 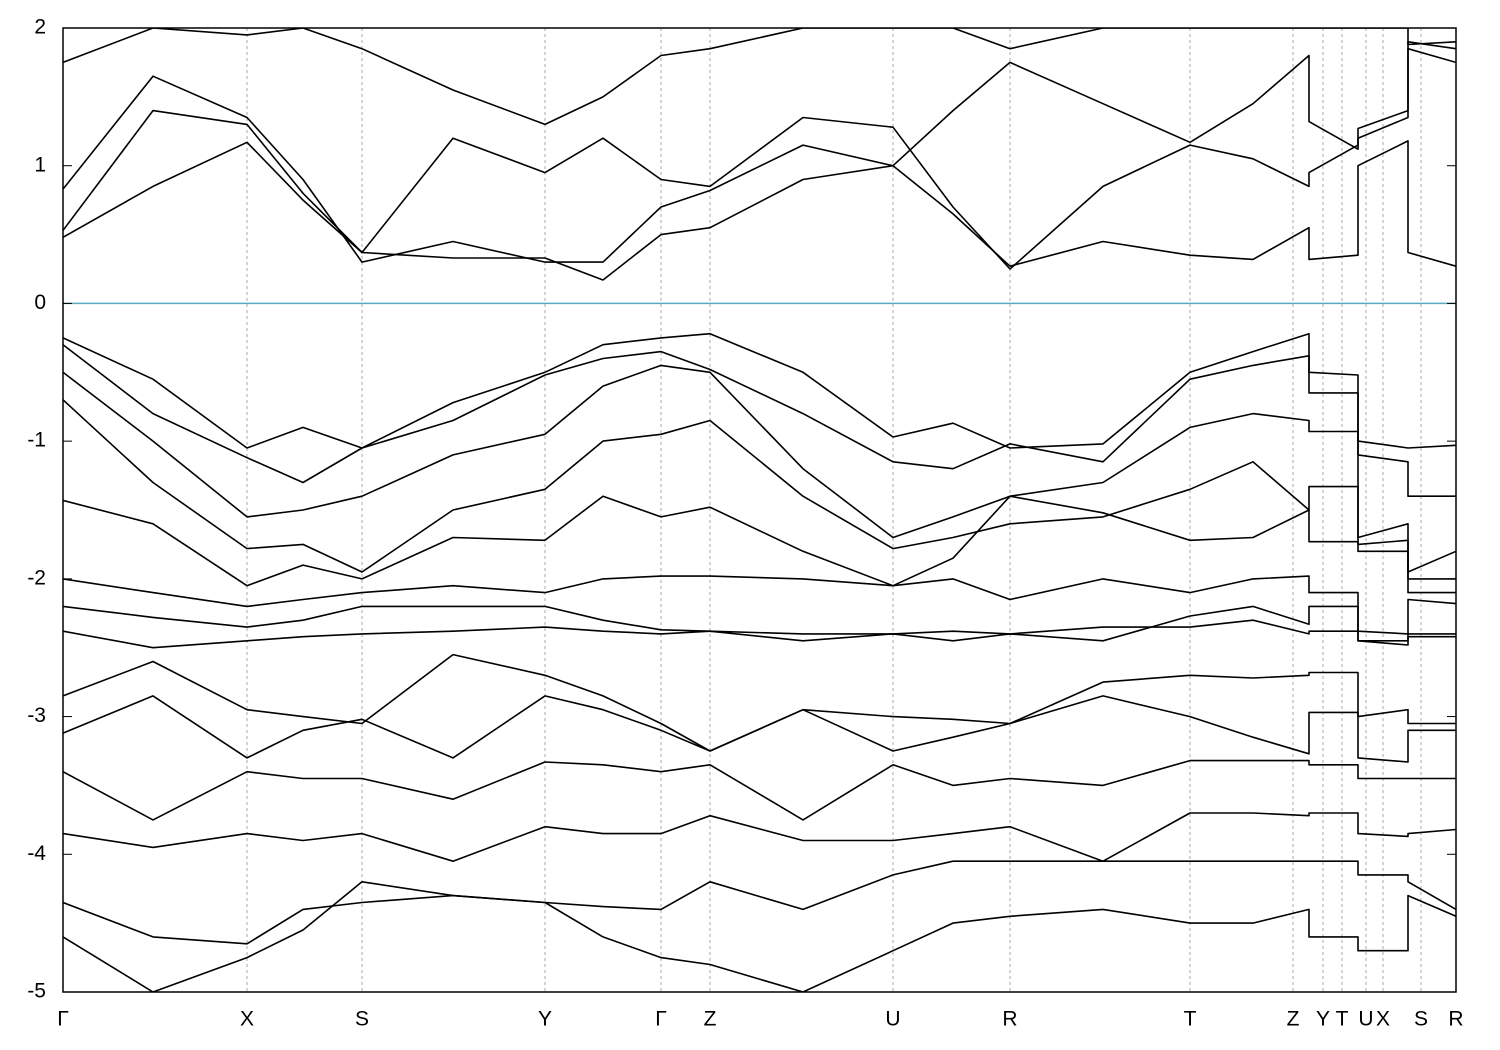 What do you see at coordinates (36, 853) in the screenshot?
I see `y-tick-label: -4` at bounding box center [36, 853].